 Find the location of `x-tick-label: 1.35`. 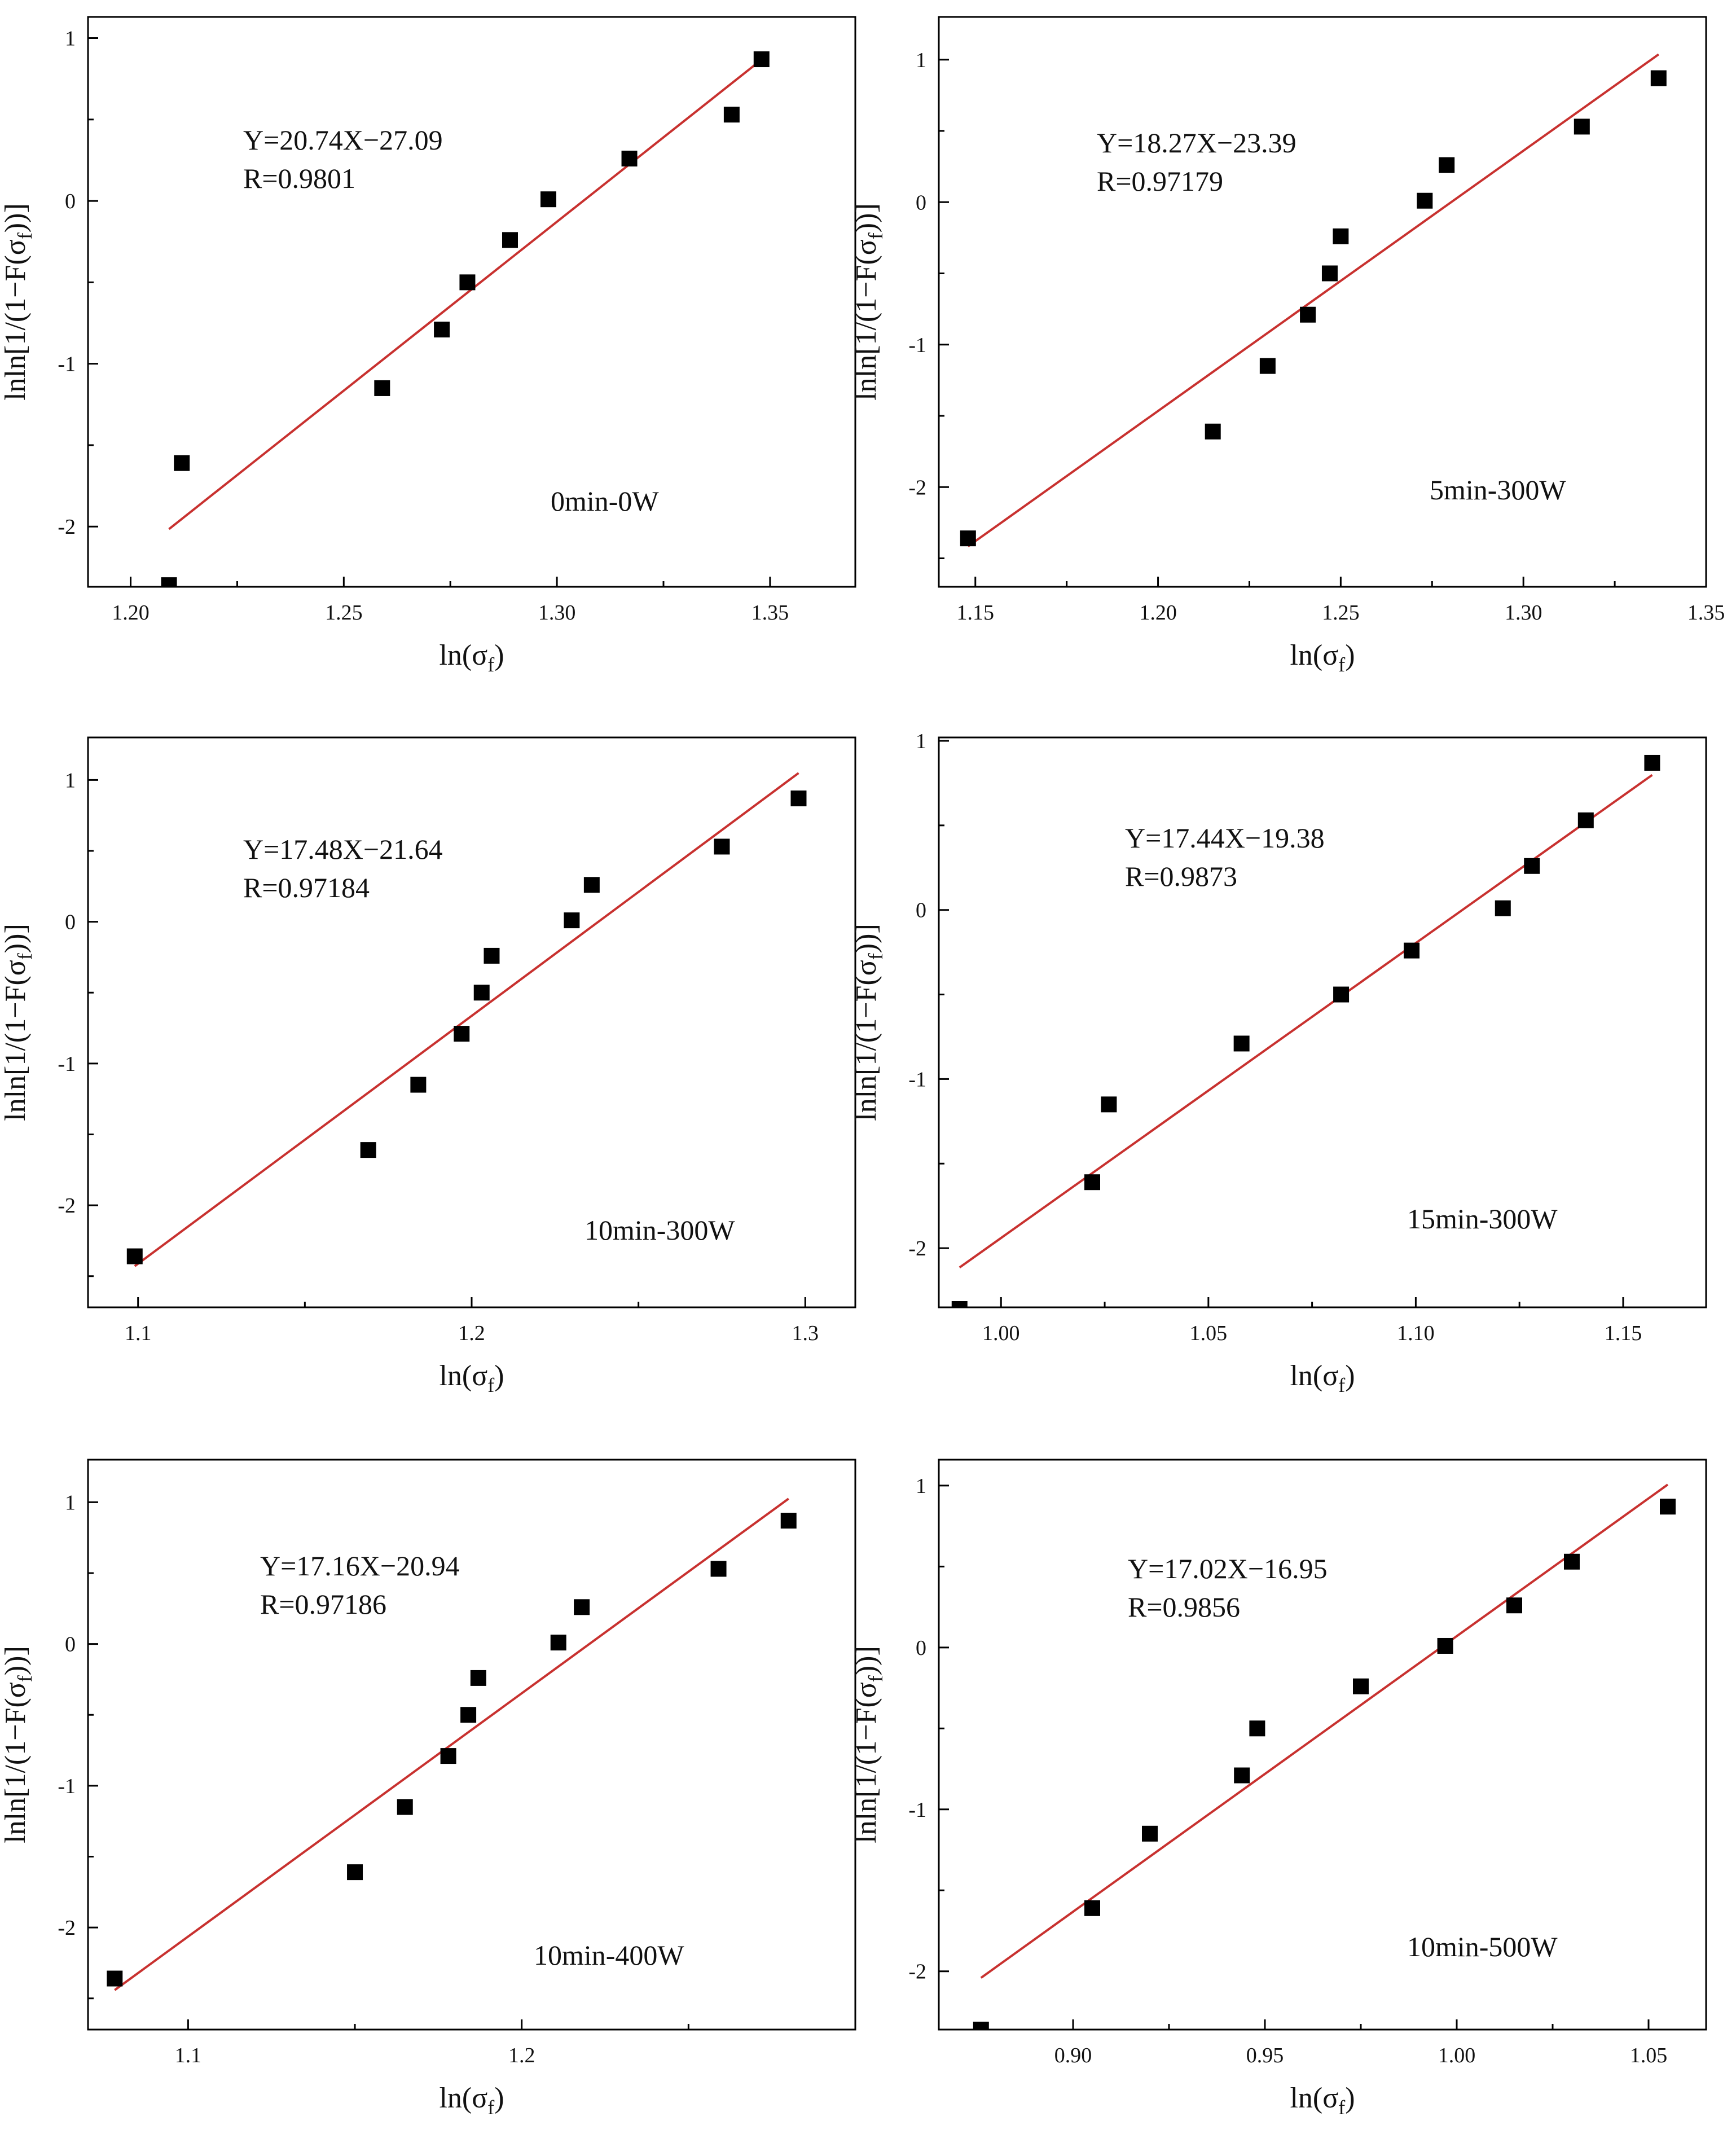

x-tick-label: 1.35 is located at coordinates (1706, 613).